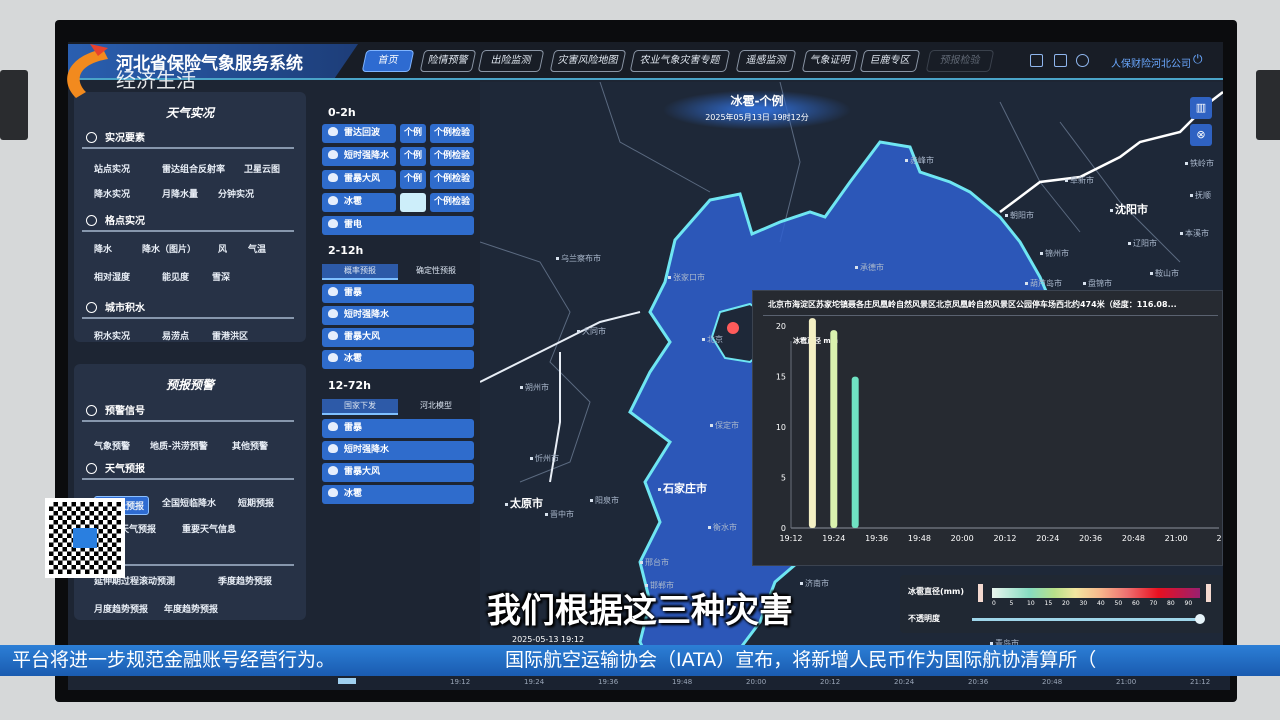 This screenshot has height=720, width=1280. Describe the element at coordinates (112, 337) in the screenshot. I see `menu-item: 积水实况` at that location.